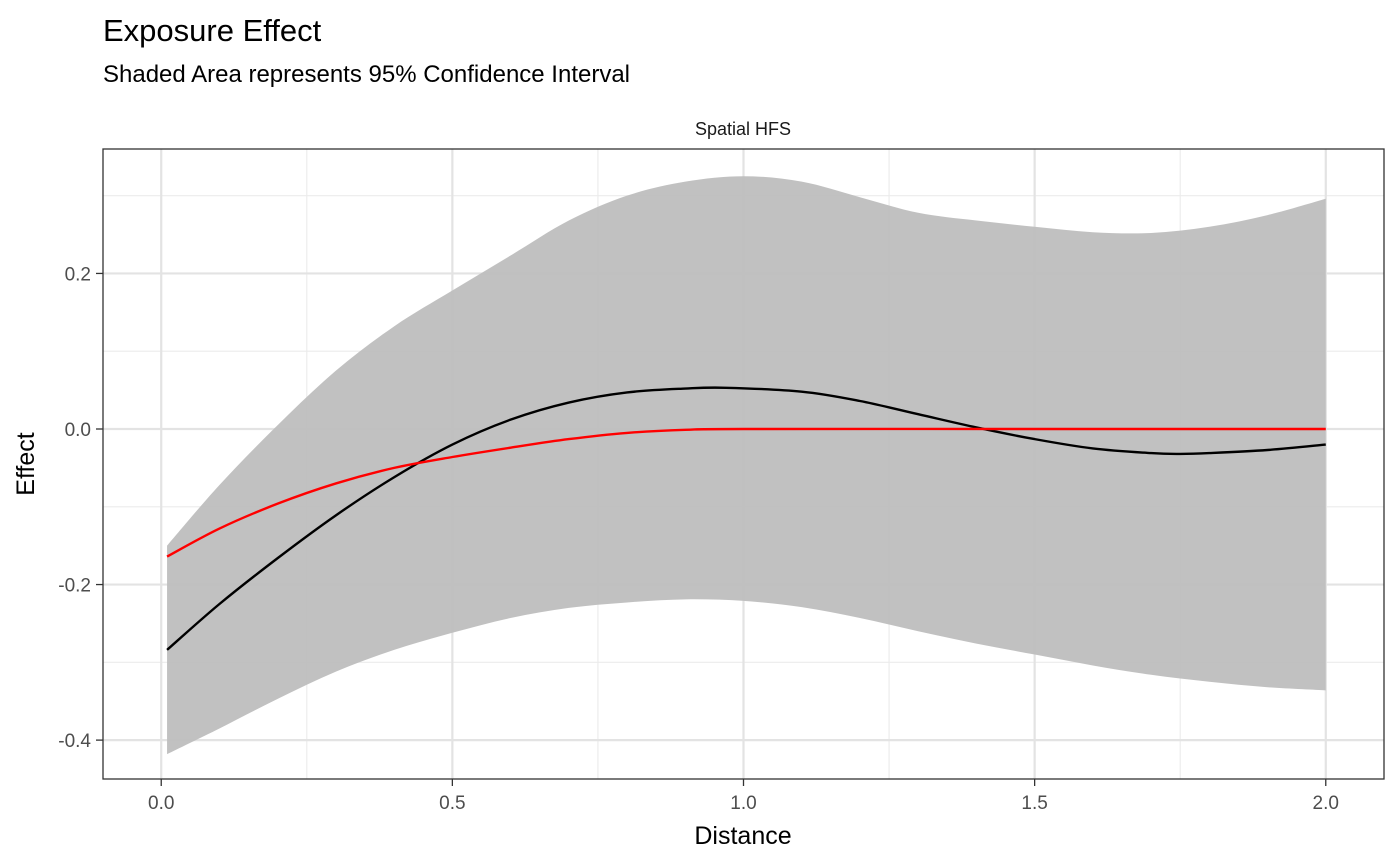 This screenshot has height=865, width=1400. Describe the element at coordinates (1326, 803) in the screenshot. I see `x-tick-label: 2.0` at that location.